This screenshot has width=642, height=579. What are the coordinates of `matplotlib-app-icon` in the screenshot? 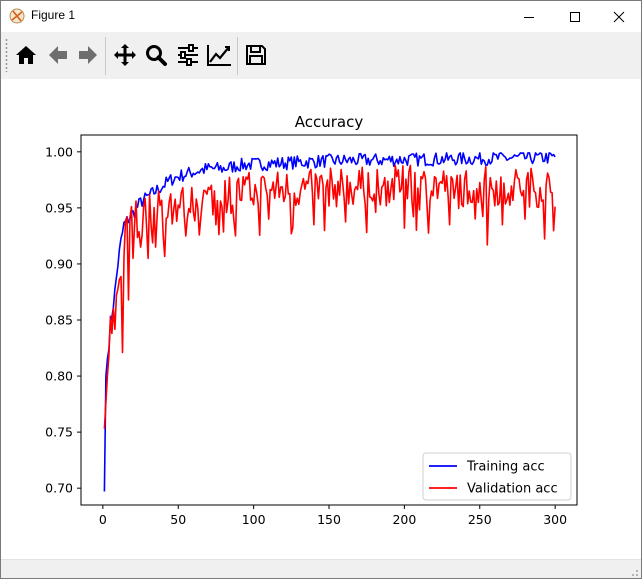 It's located at (17, 16).